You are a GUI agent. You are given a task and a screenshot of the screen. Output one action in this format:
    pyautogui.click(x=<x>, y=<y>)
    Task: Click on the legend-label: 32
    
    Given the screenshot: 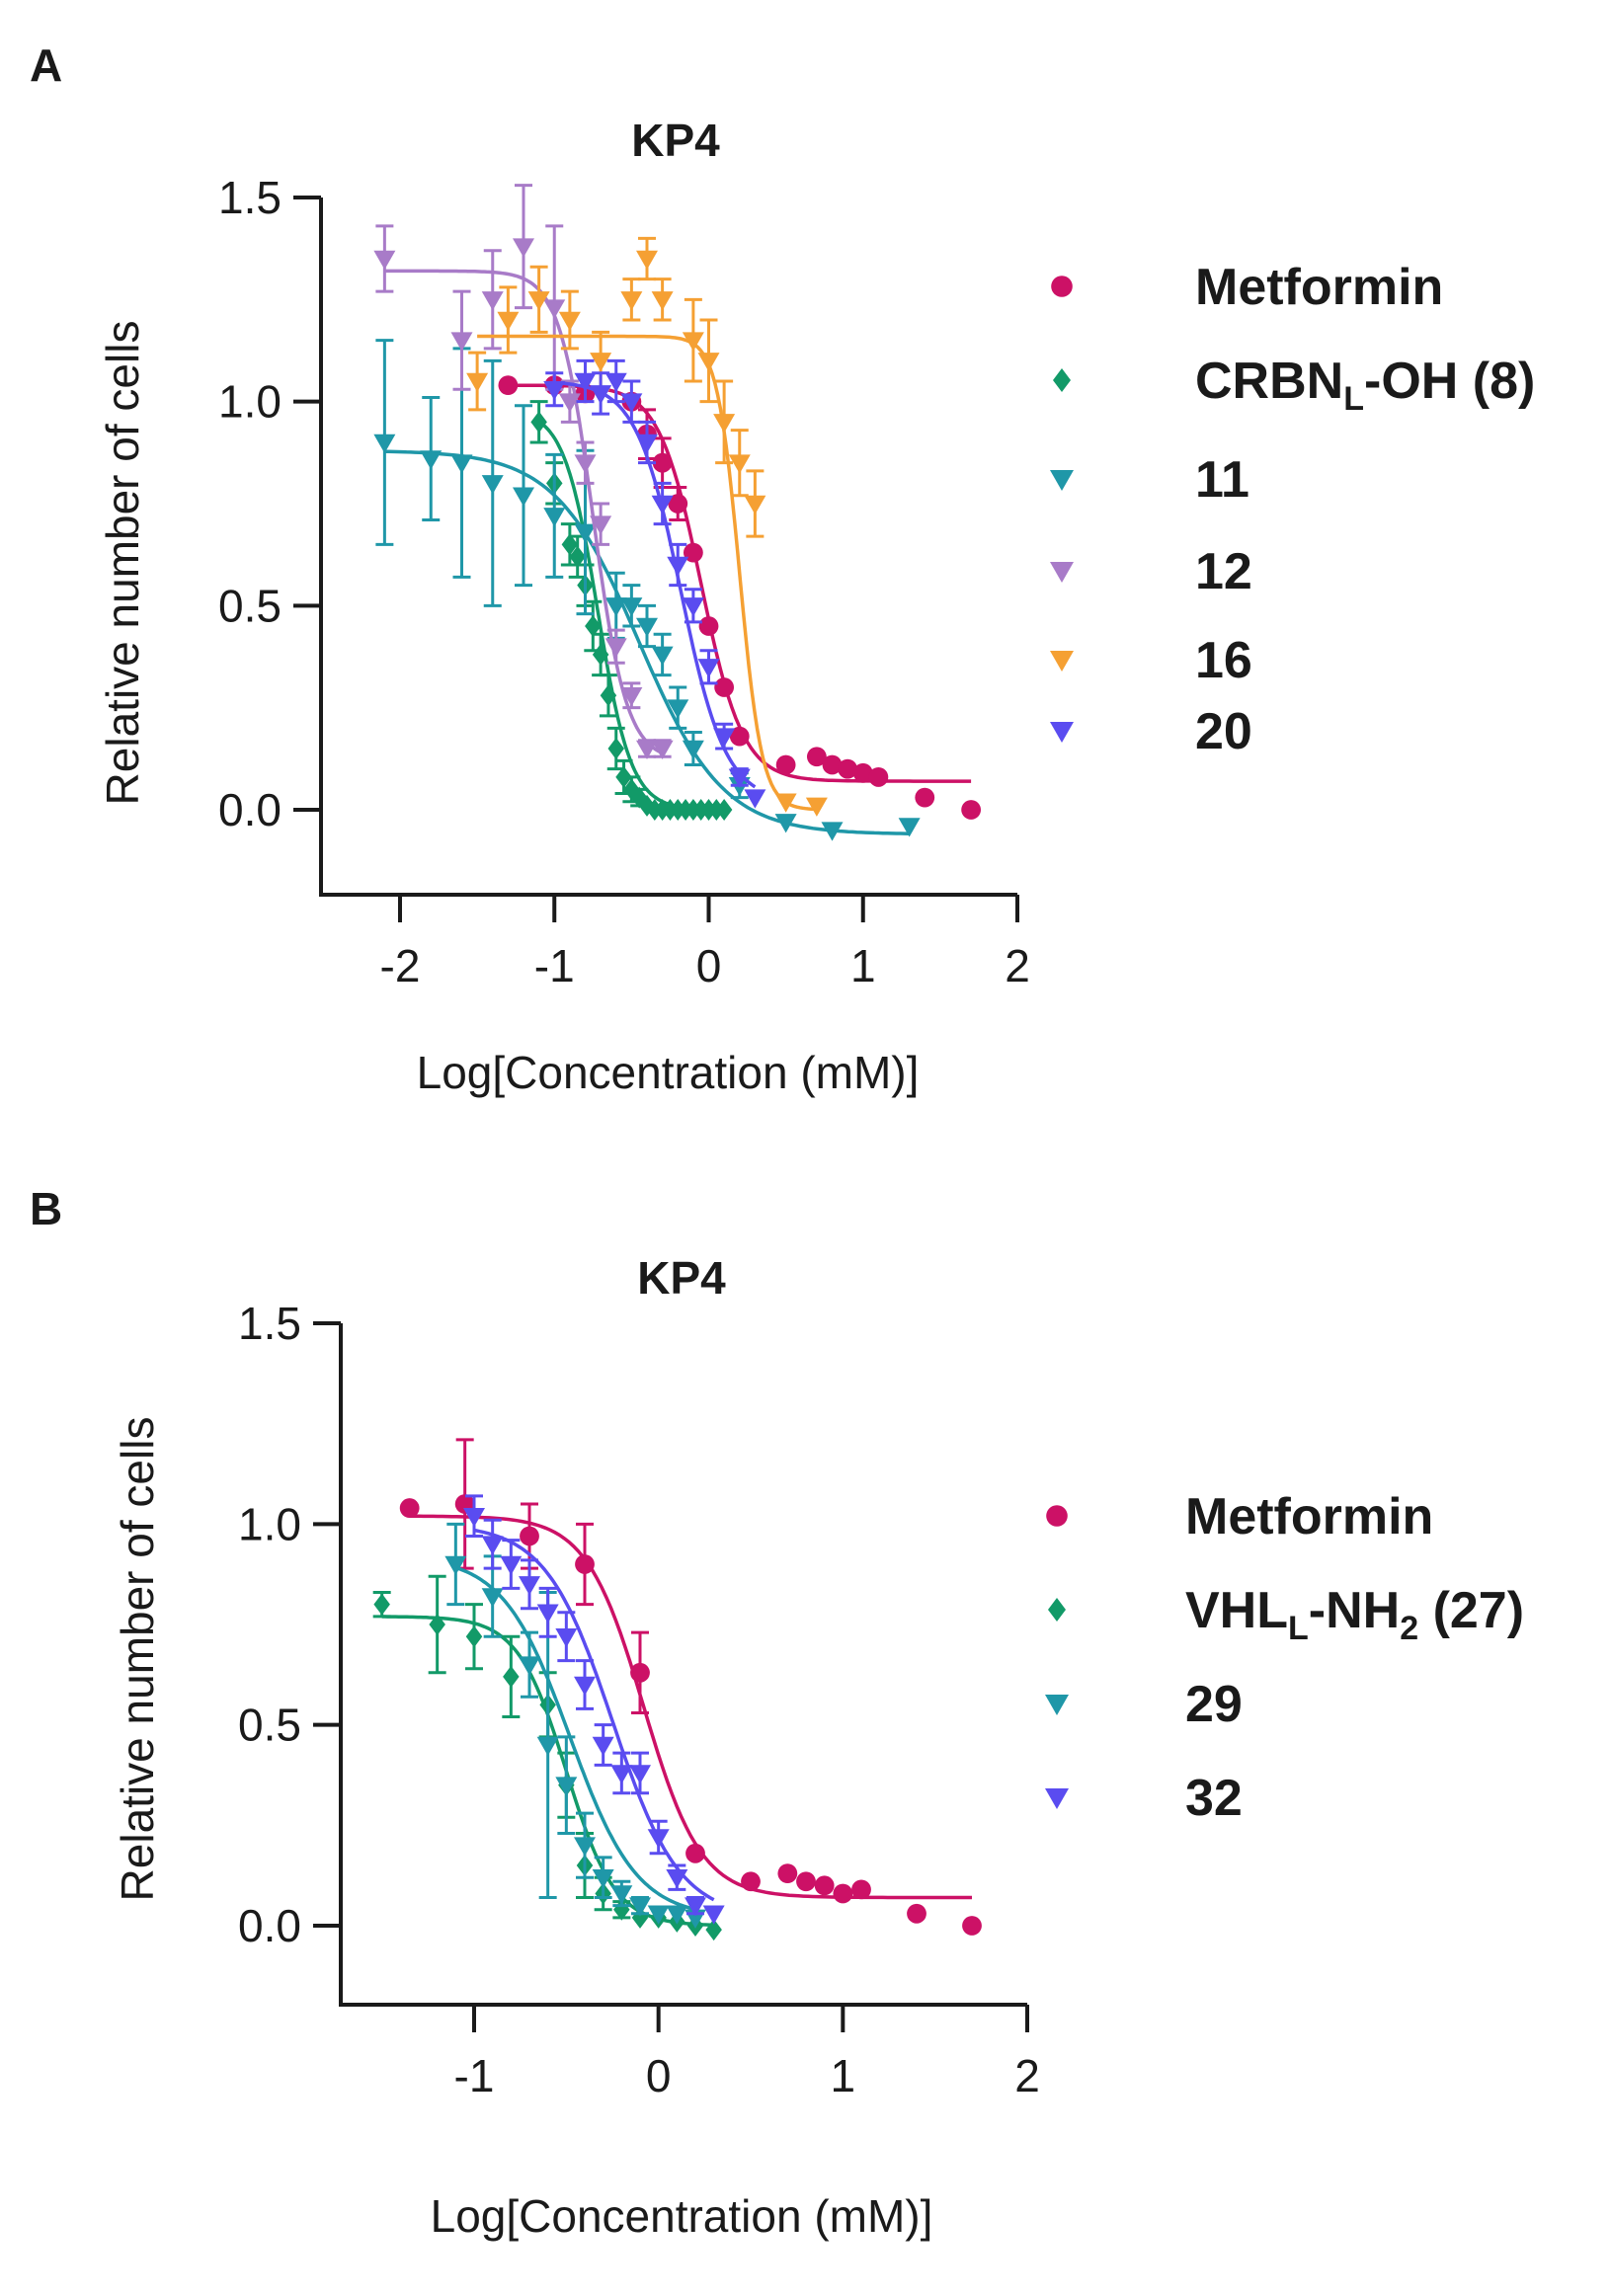 What is the action you would take?
    pyautogui.click(x=1214, y=1799)
    